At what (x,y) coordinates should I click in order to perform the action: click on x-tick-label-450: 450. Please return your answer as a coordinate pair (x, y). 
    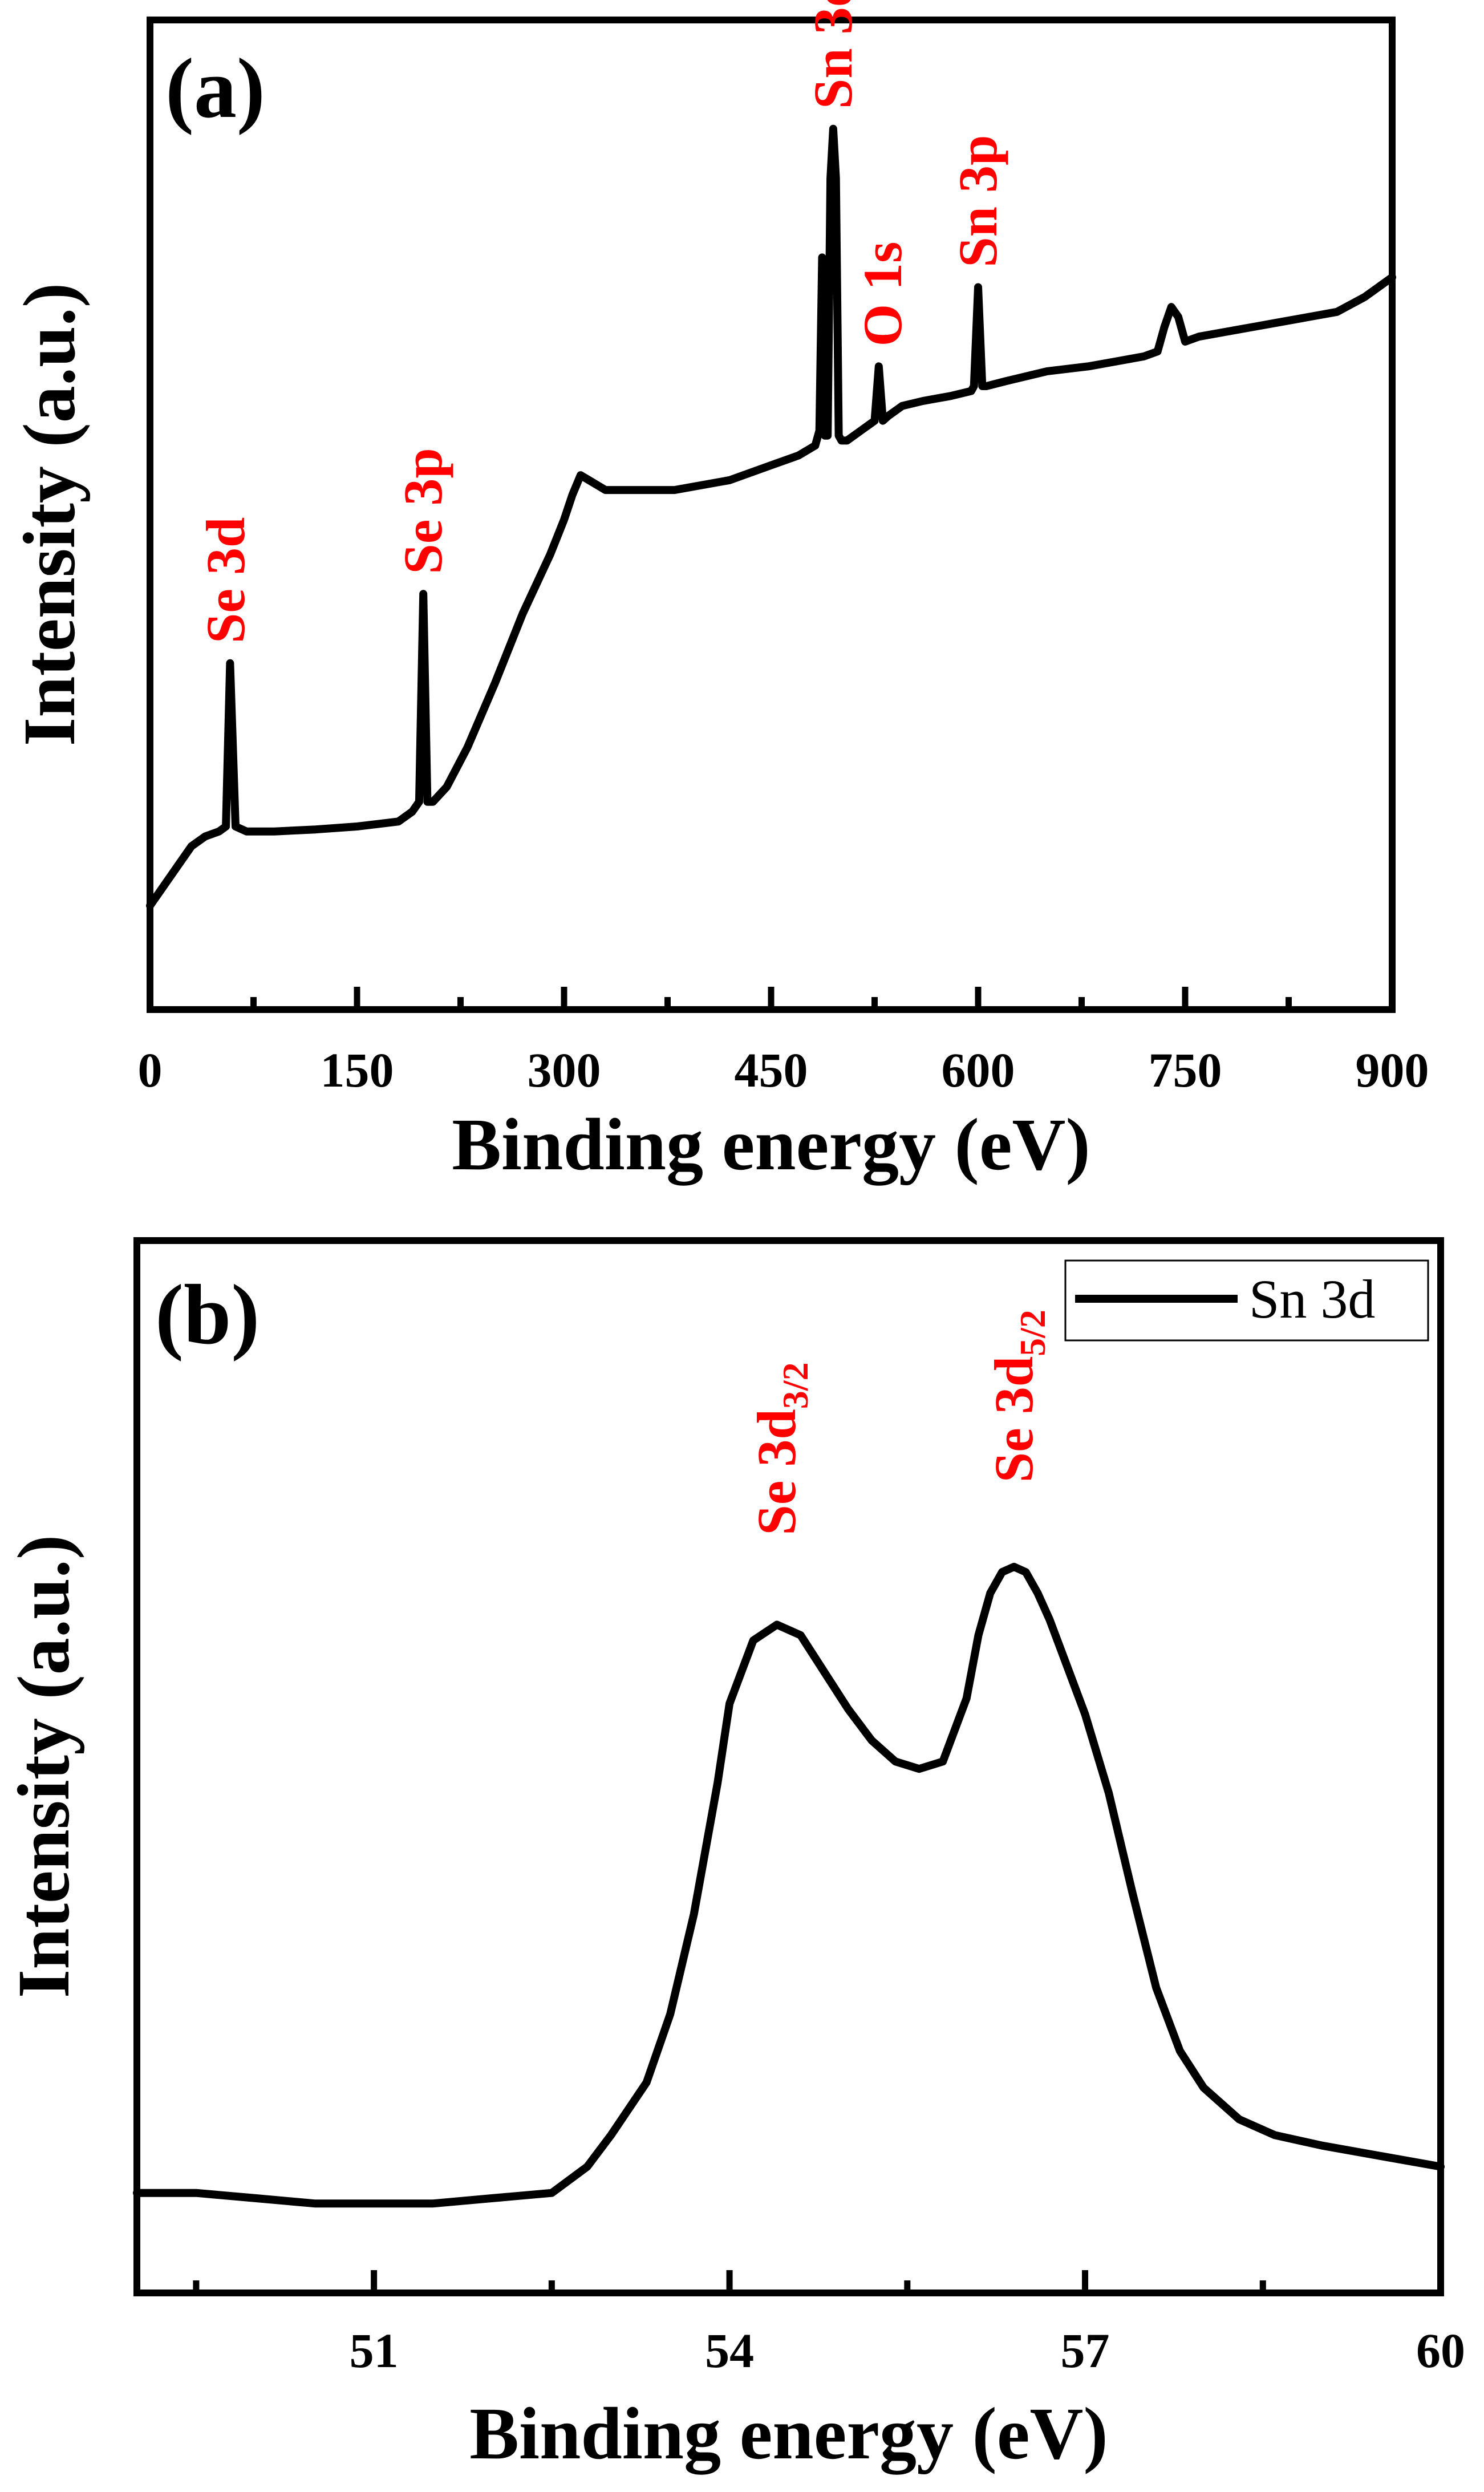
    Looking at the image, I should click on (771, 1070).